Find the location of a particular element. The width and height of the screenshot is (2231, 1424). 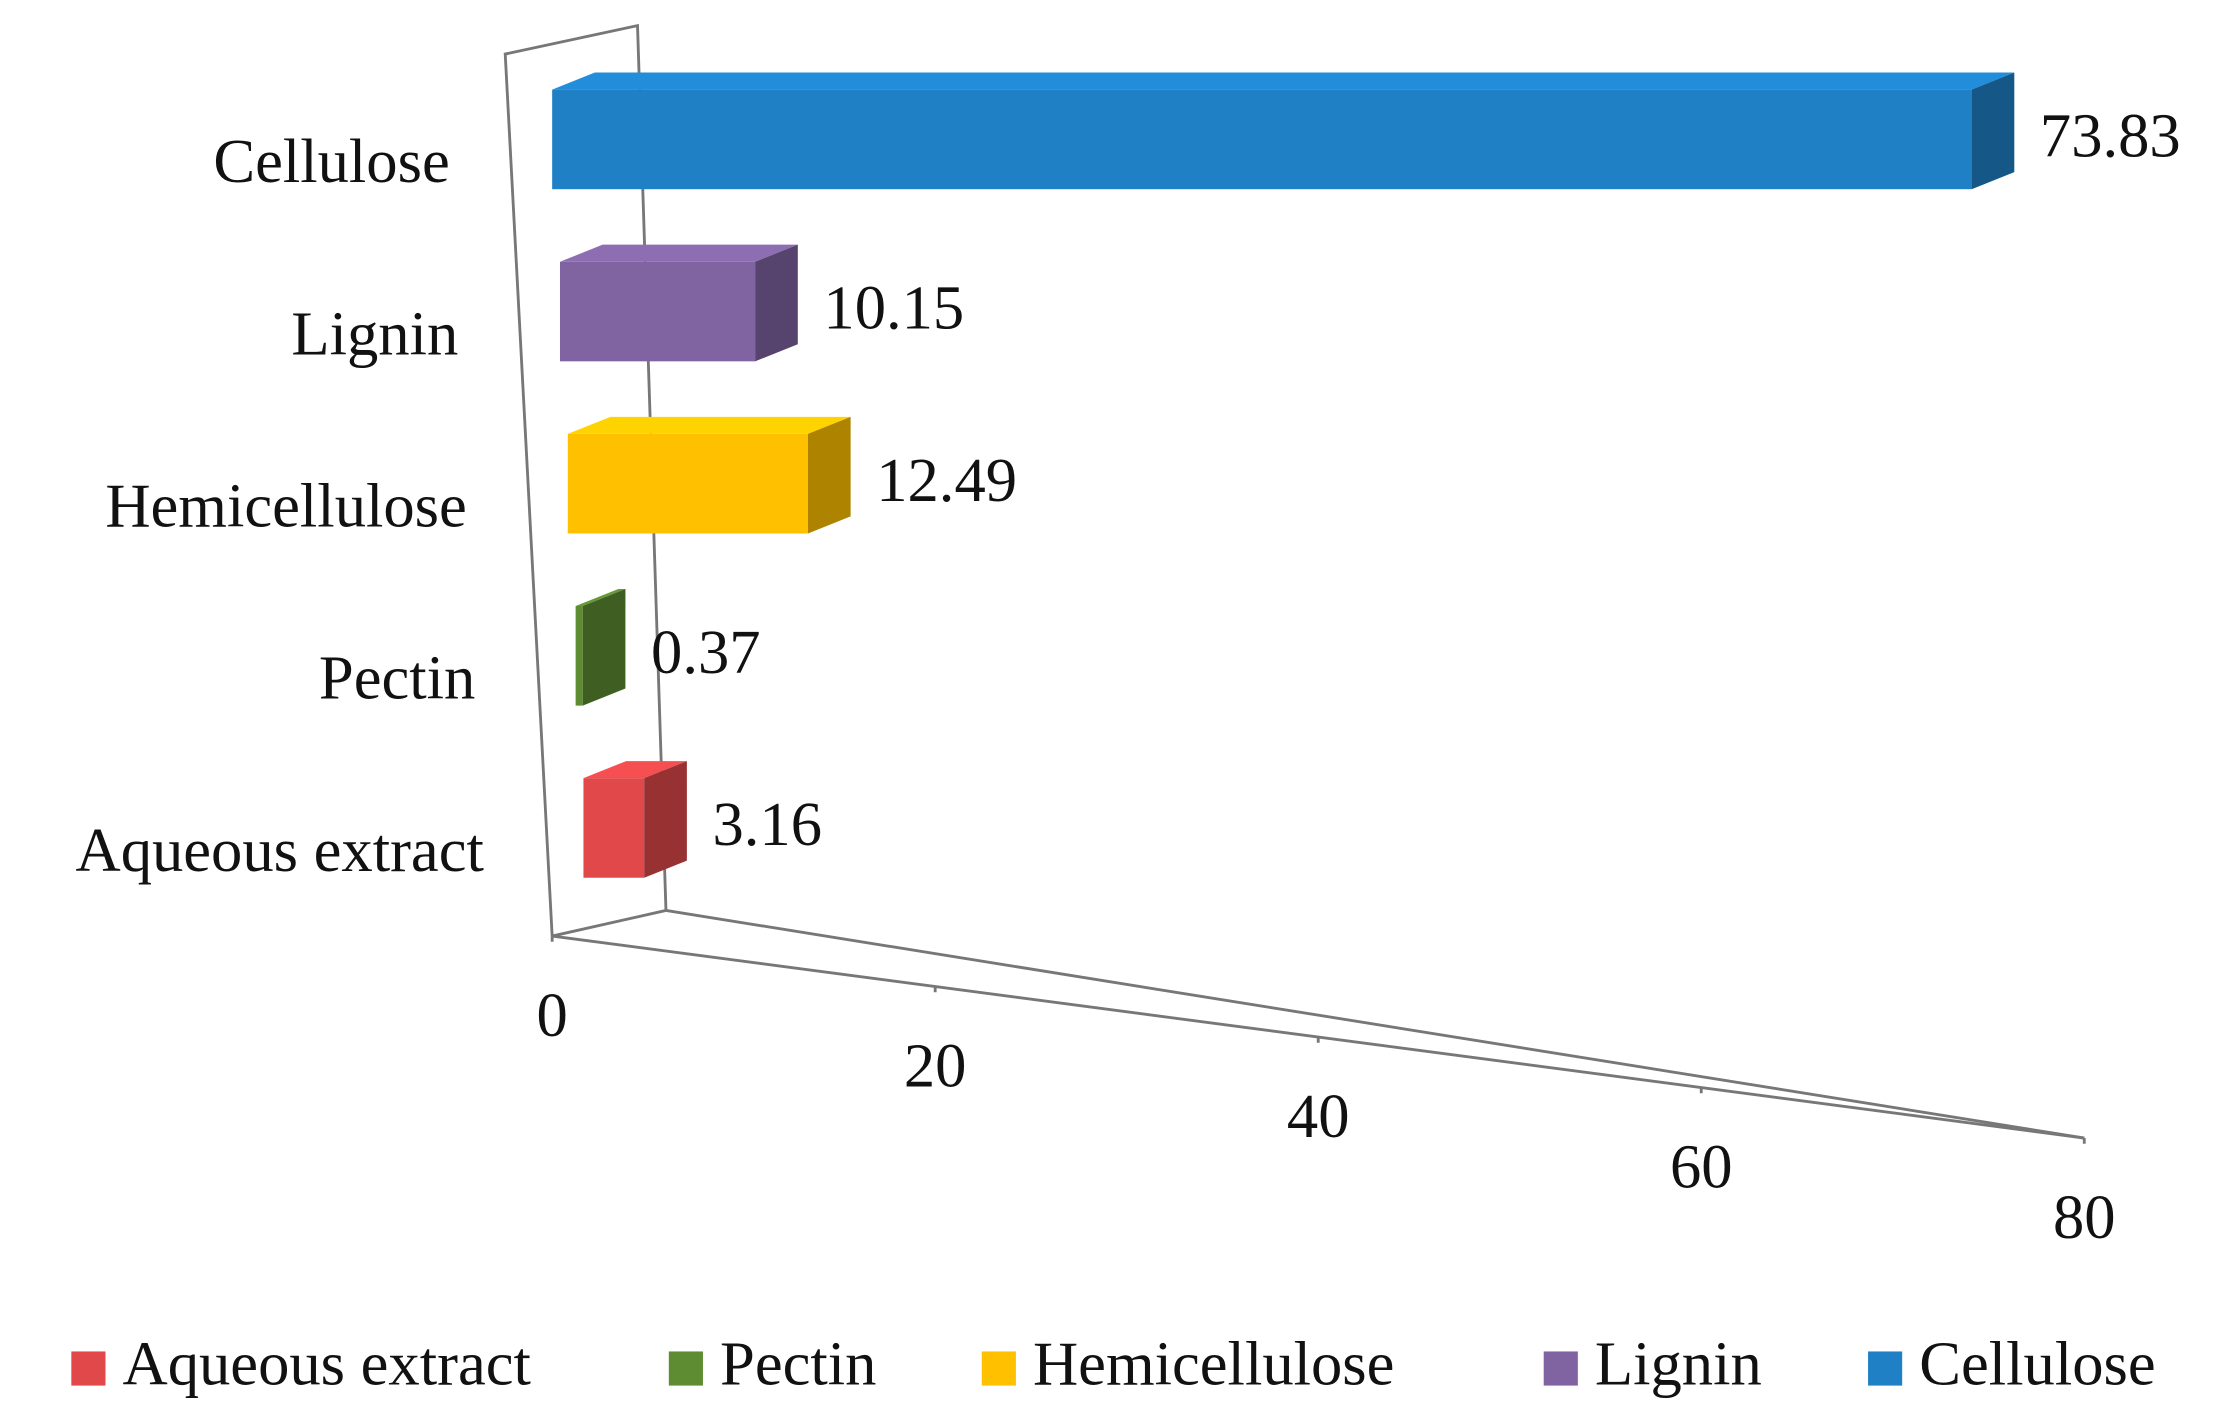

x-tick-label: 60 is located at coordinates (1701, 1166).